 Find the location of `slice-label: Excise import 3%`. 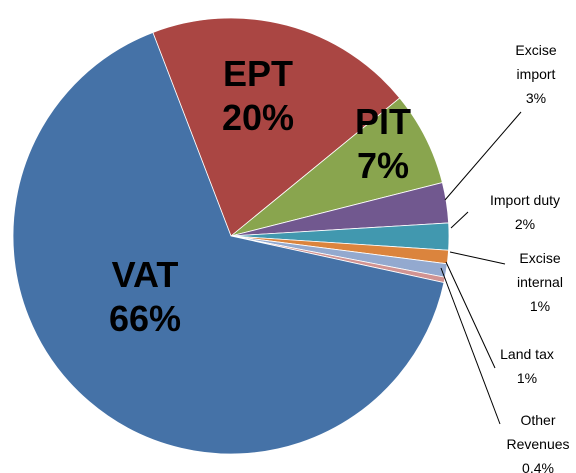

slice-label: Excise import 3% is located at coordinates (536, 74).